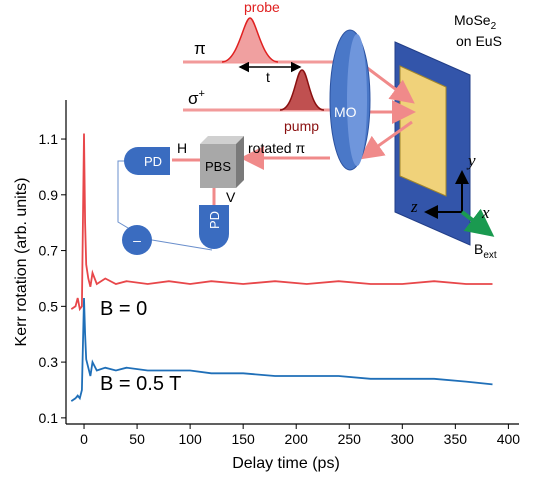  I want to click on sample-sub: 2, so click(494, 26).